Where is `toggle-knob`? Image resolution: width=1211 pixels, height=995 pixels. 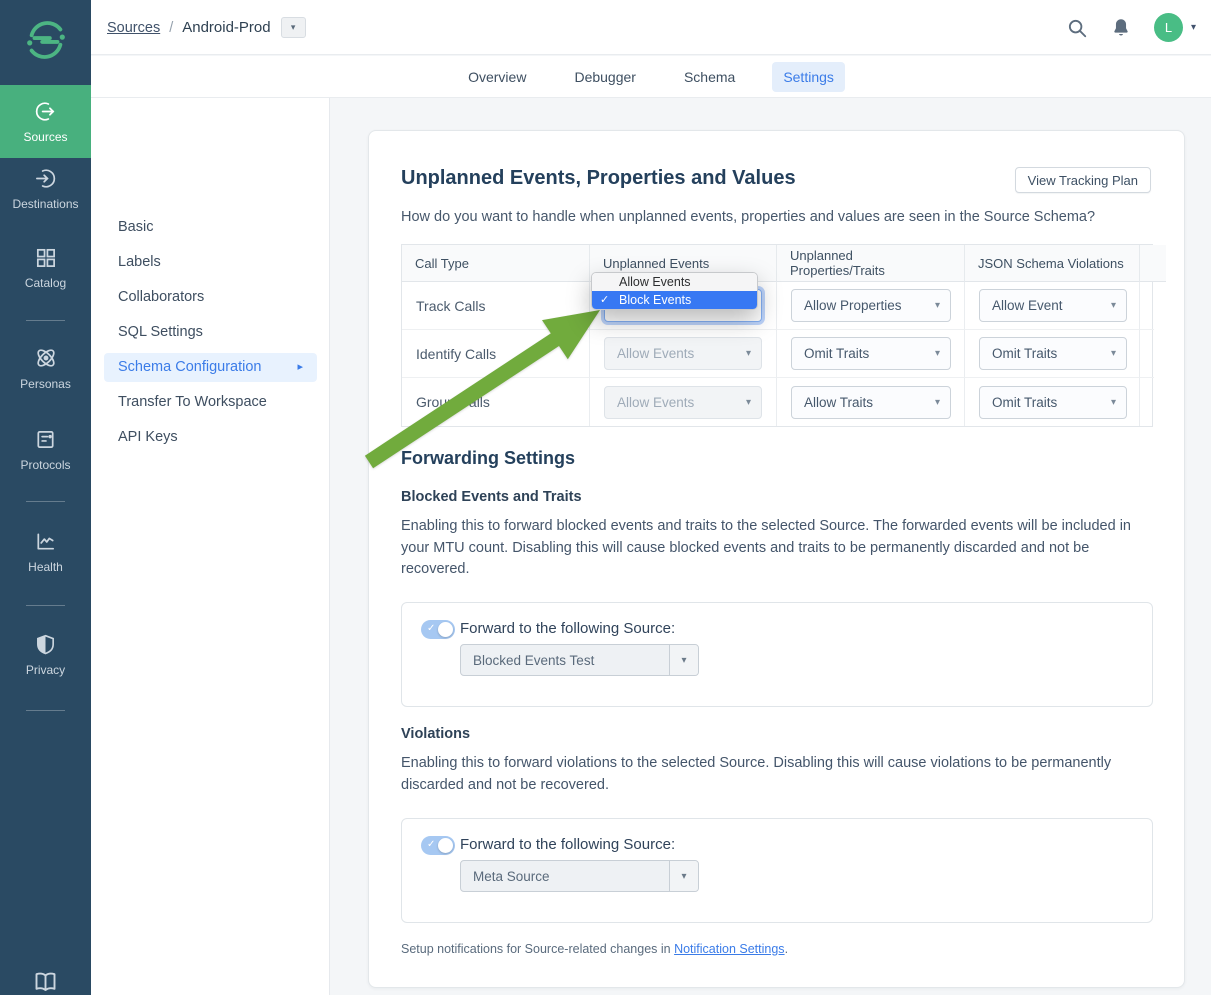 toggle-knob is located at coordinates (445, 845).